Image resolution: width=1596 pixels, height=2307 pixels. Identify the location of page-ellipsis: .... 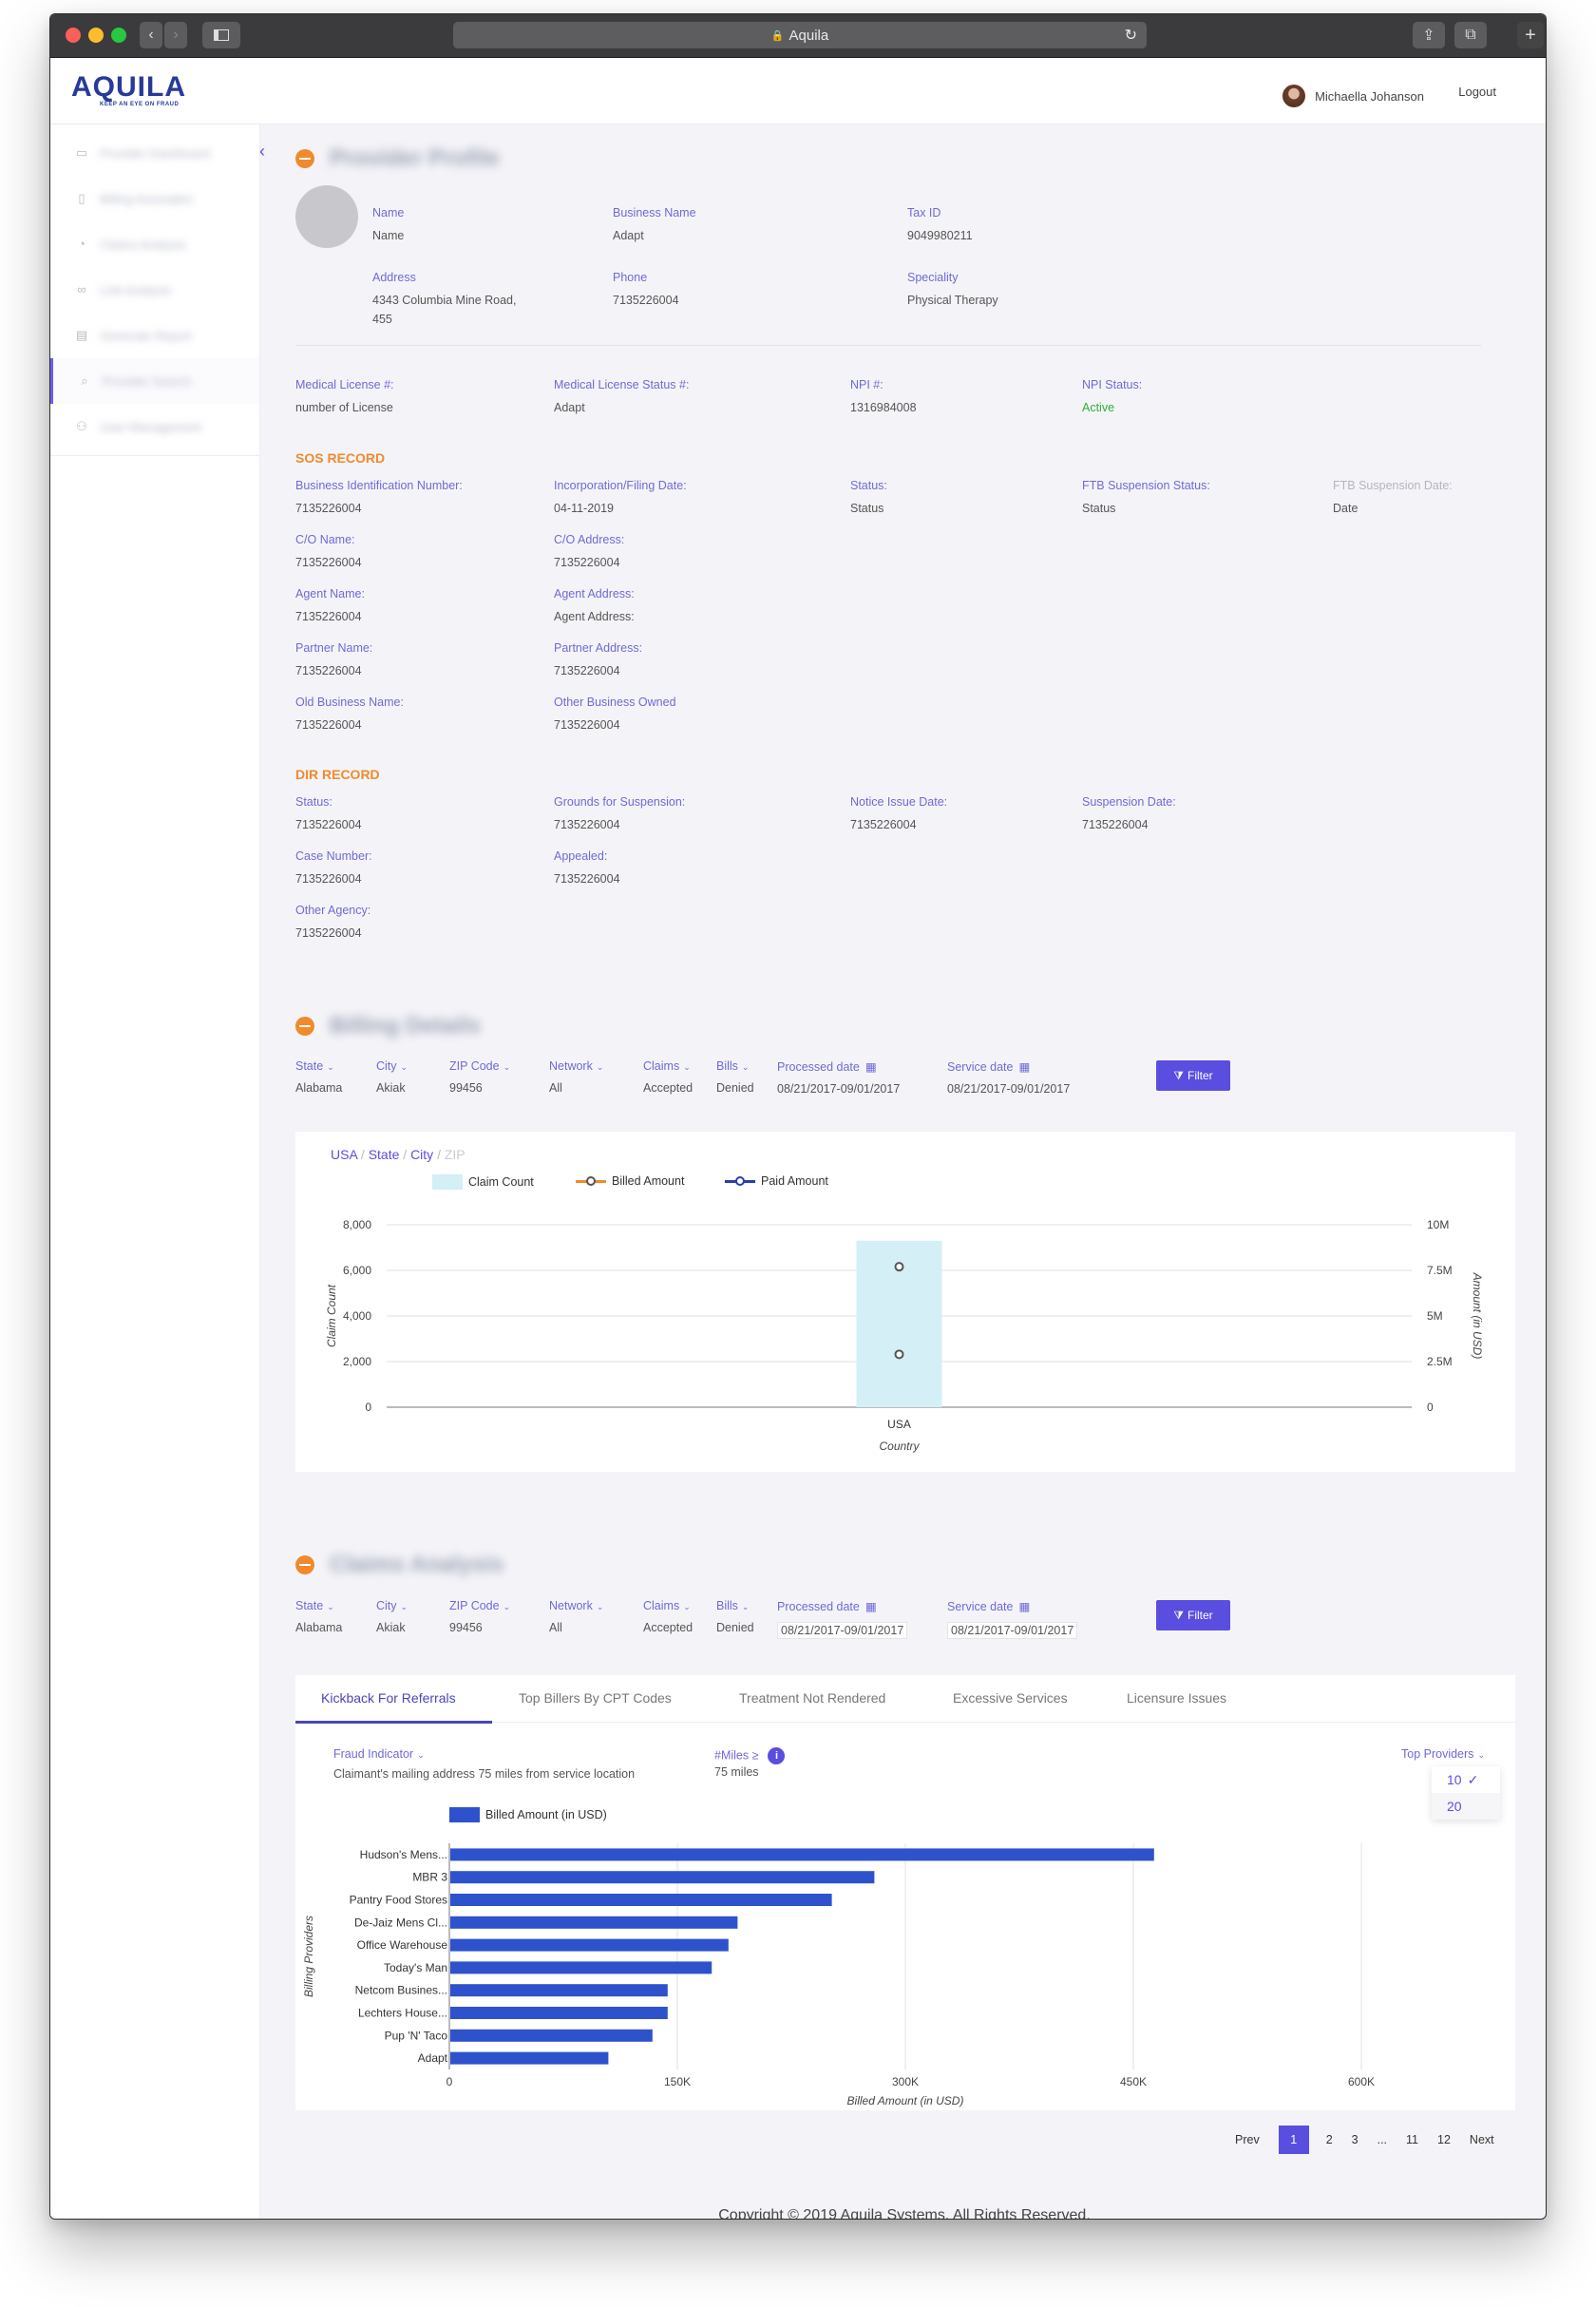
(1382, 2140).